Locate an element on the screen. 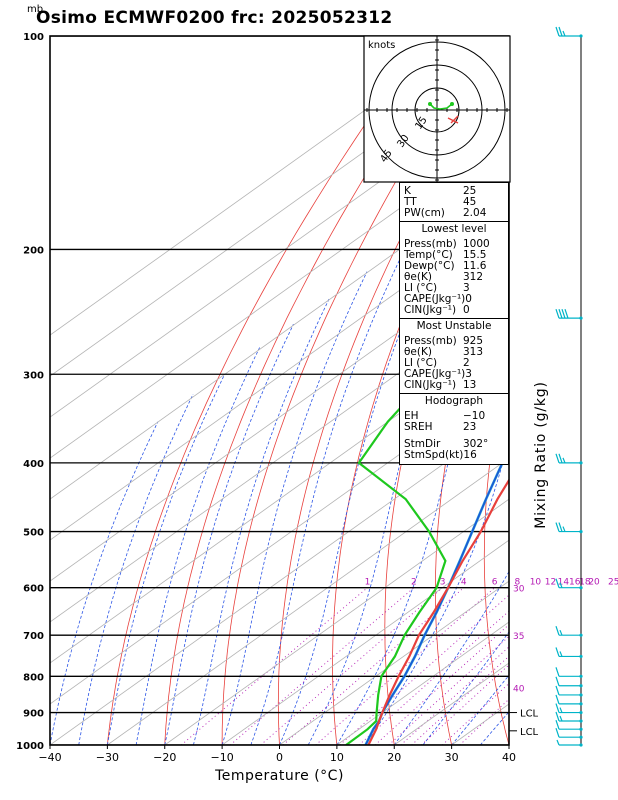 The image size is (618, 800). y-tick-label: 600 is located at coordinates (33, 589).